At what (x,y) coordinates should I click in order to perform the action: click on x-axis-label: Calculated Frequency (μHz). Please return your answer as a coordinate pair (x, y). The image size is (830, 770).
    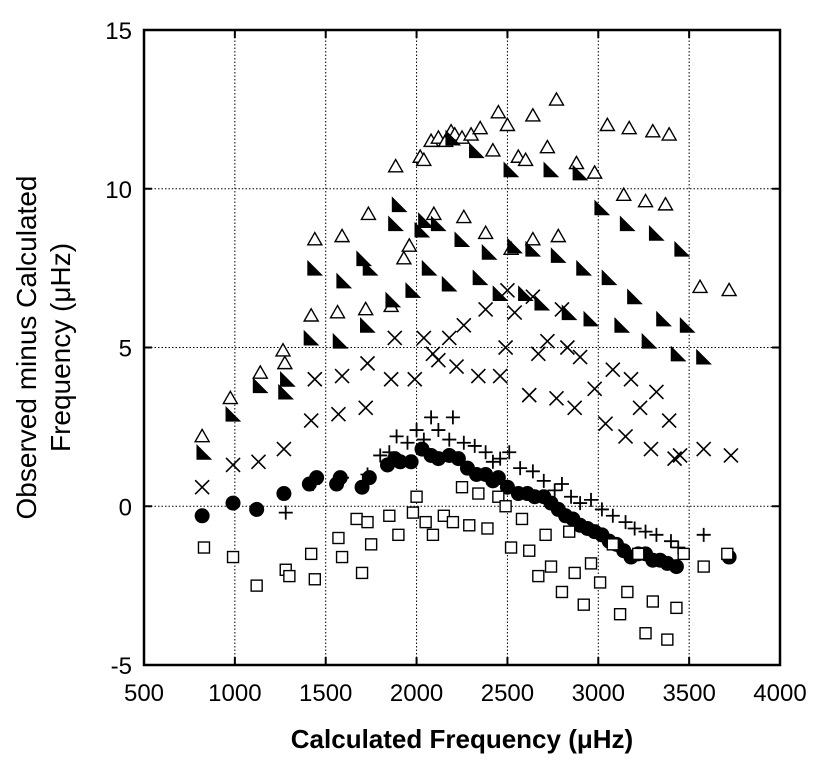
    Looking at the image, I should click on (462, 739).